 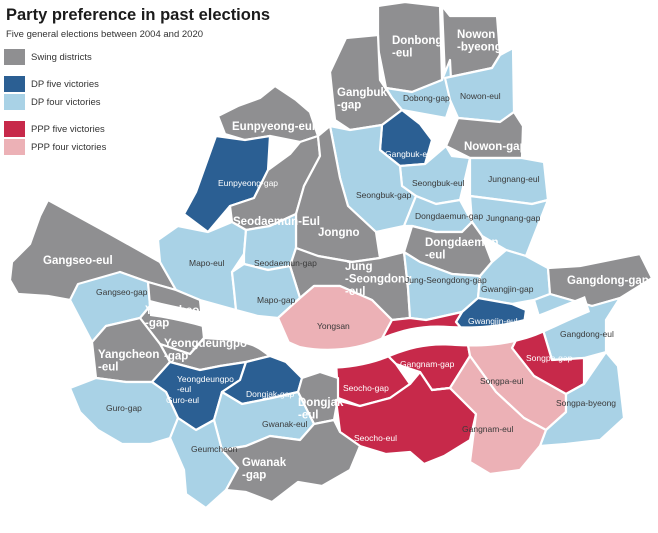 I want to click on district-label-donbong-eul: Donbong -eul, so click(x=417, y=47).